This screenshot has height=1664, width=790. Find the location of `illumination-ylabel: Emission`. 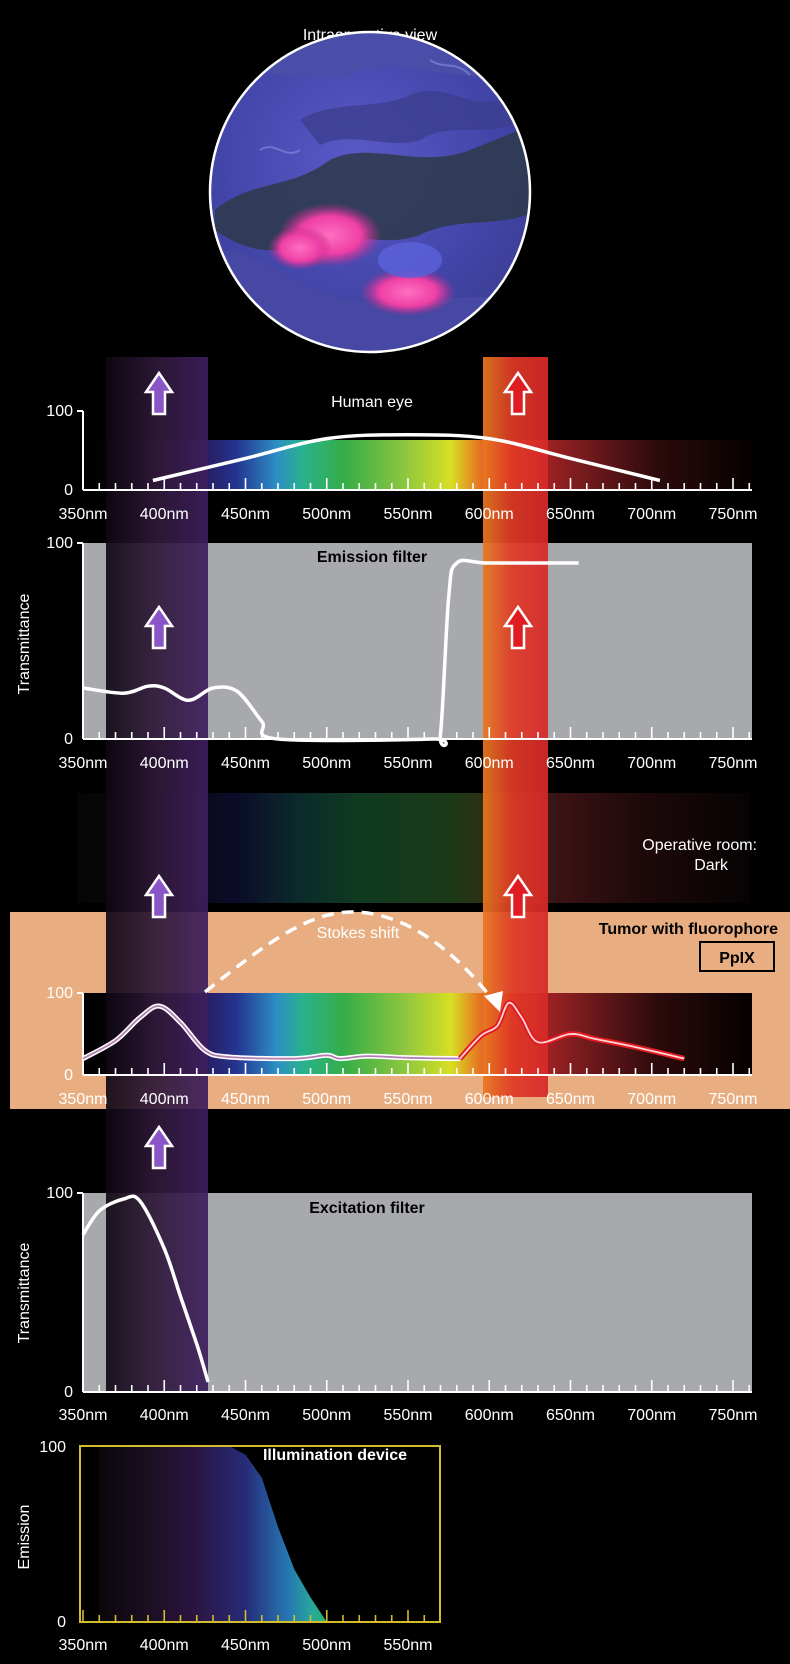

illumination-ylabel: Emission is located at coordinates (24, 1537).